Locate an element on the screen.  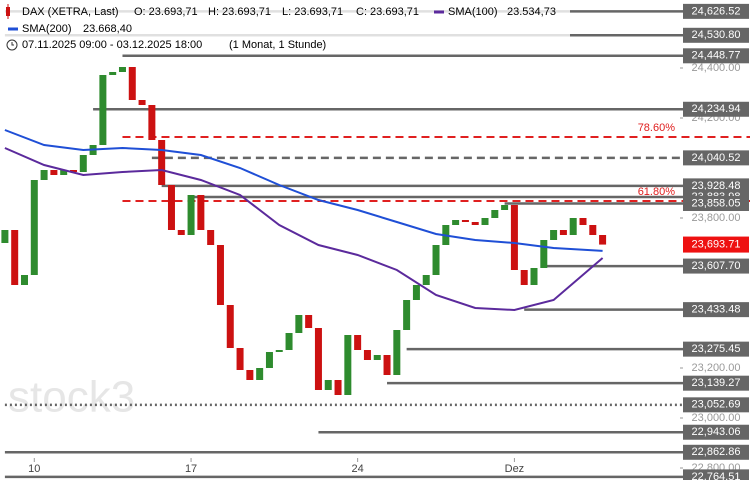
x-tick-label: 10 is located at coordinates (34, 469).